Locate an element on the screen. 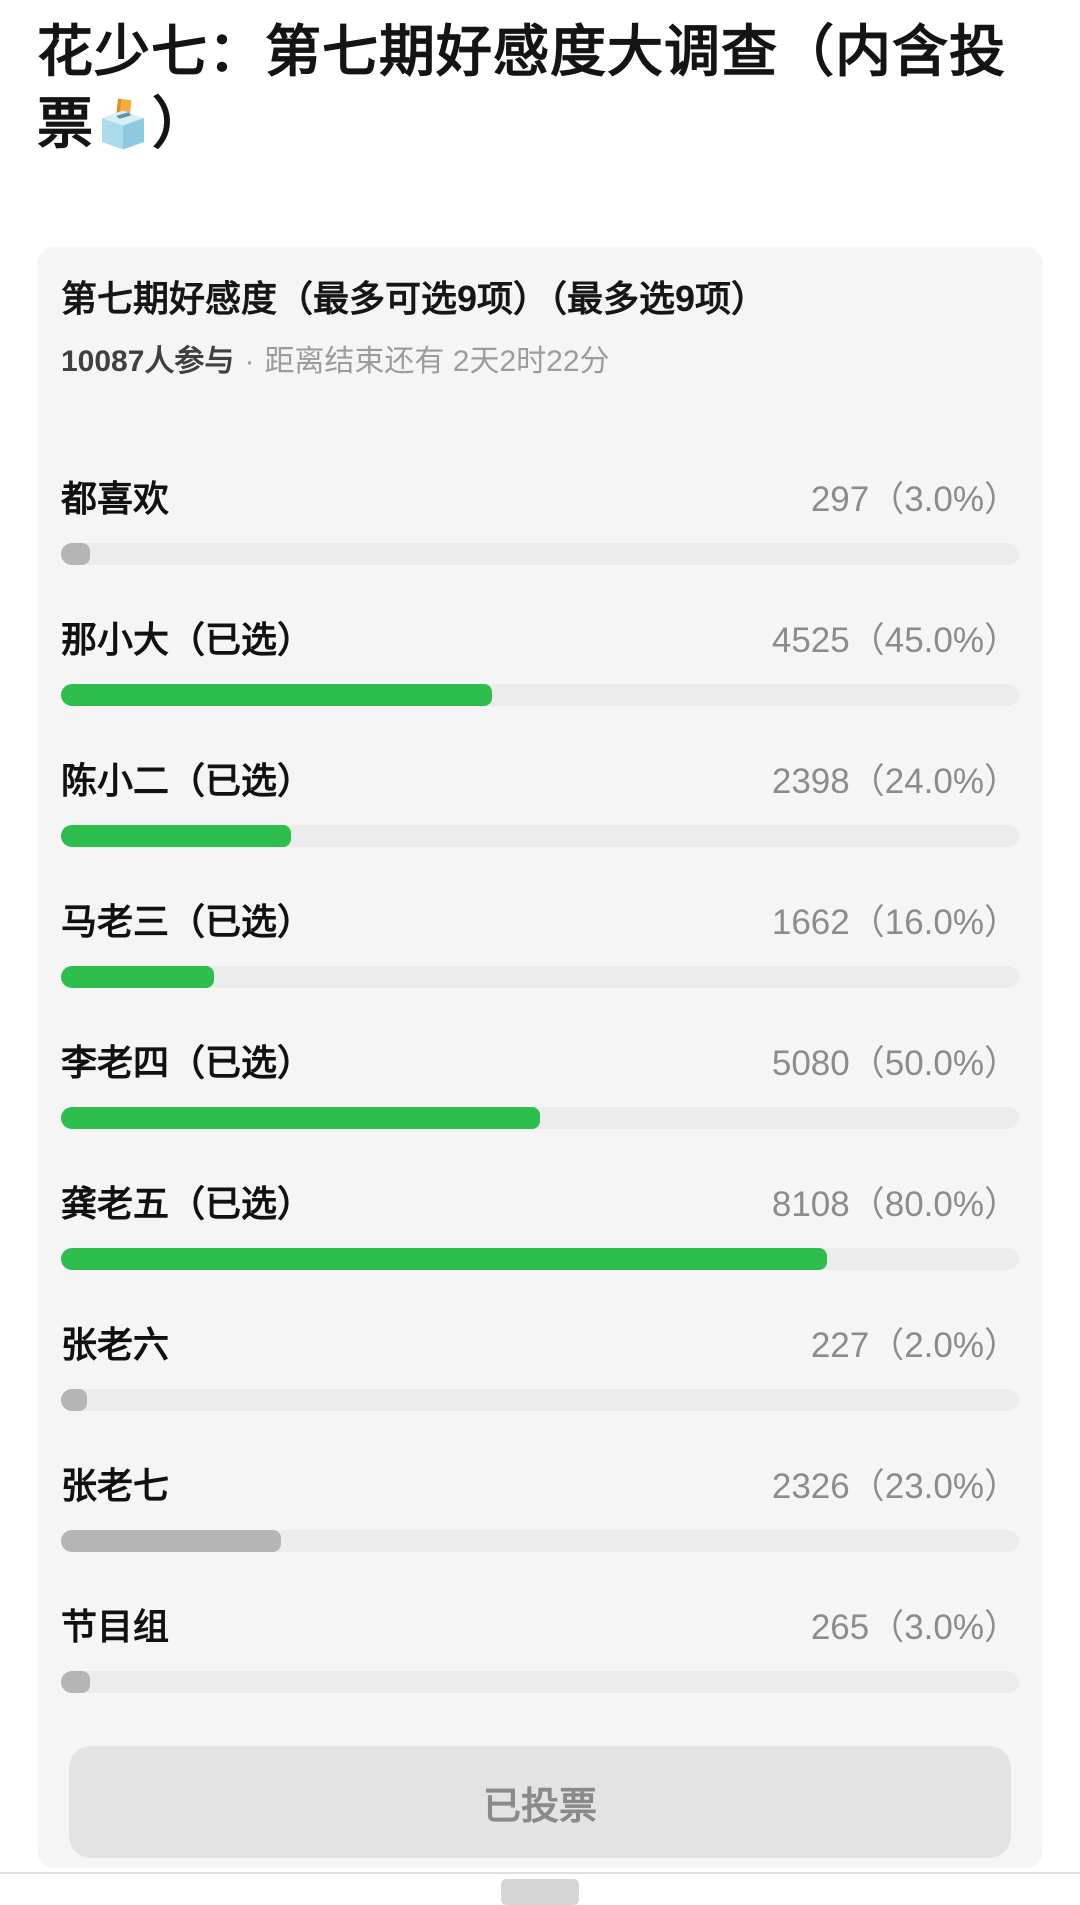  poll-option: 陈小二（已选） 2398（24.0%） is located at coordinates (540, 829).